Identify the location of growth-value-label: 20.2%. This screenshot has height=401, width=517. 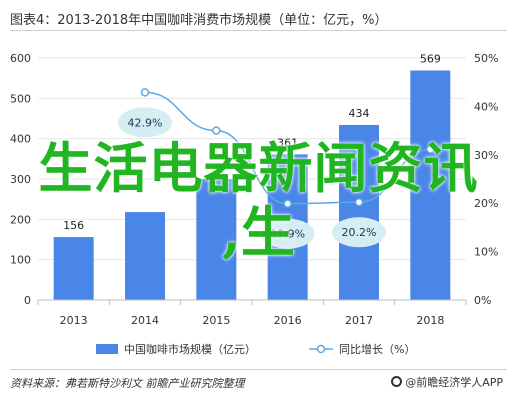
(359, 232).